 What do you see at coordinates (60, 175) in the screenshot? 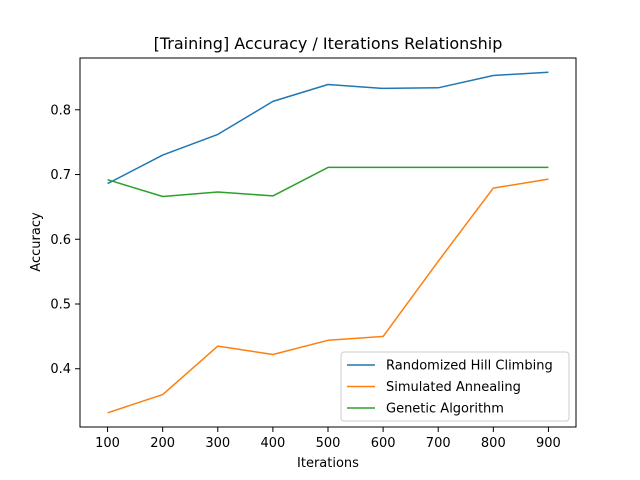
I see `y-tick-label: 0.7` at bounding box center [60, 175].